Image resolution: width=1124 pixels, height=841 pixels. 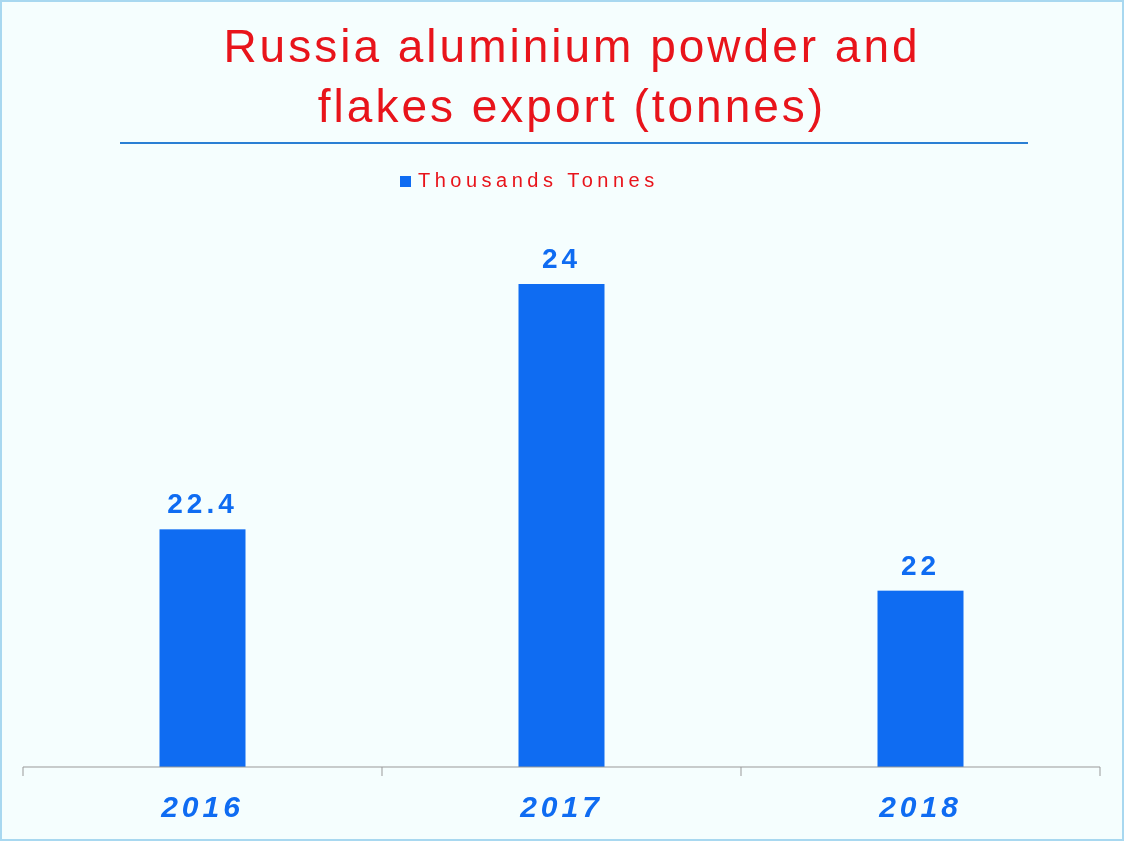 What do you see at coordinates (561, 258) in the screenshot?
I see `data-label: 24` at bounding box center [561, 258].